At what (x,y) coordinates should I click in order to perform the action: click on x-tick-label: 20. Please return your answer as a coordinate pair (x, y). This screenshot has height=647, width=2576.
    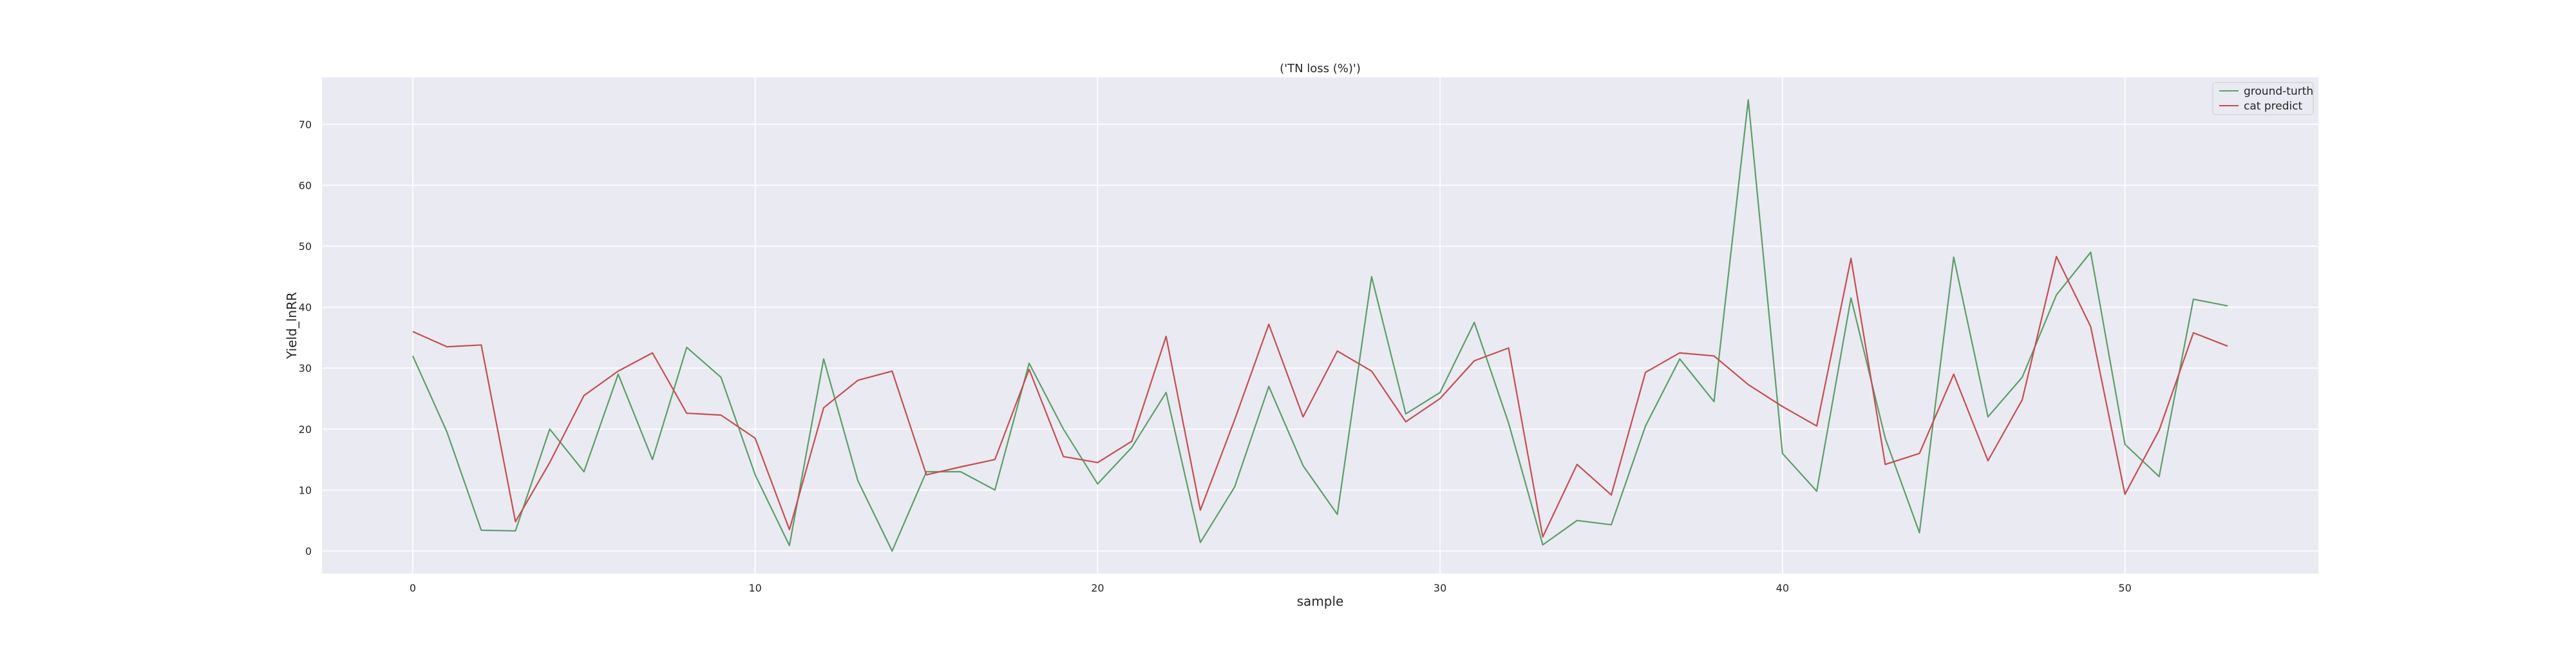
    Looking at the image, I should click on (1097, 588).